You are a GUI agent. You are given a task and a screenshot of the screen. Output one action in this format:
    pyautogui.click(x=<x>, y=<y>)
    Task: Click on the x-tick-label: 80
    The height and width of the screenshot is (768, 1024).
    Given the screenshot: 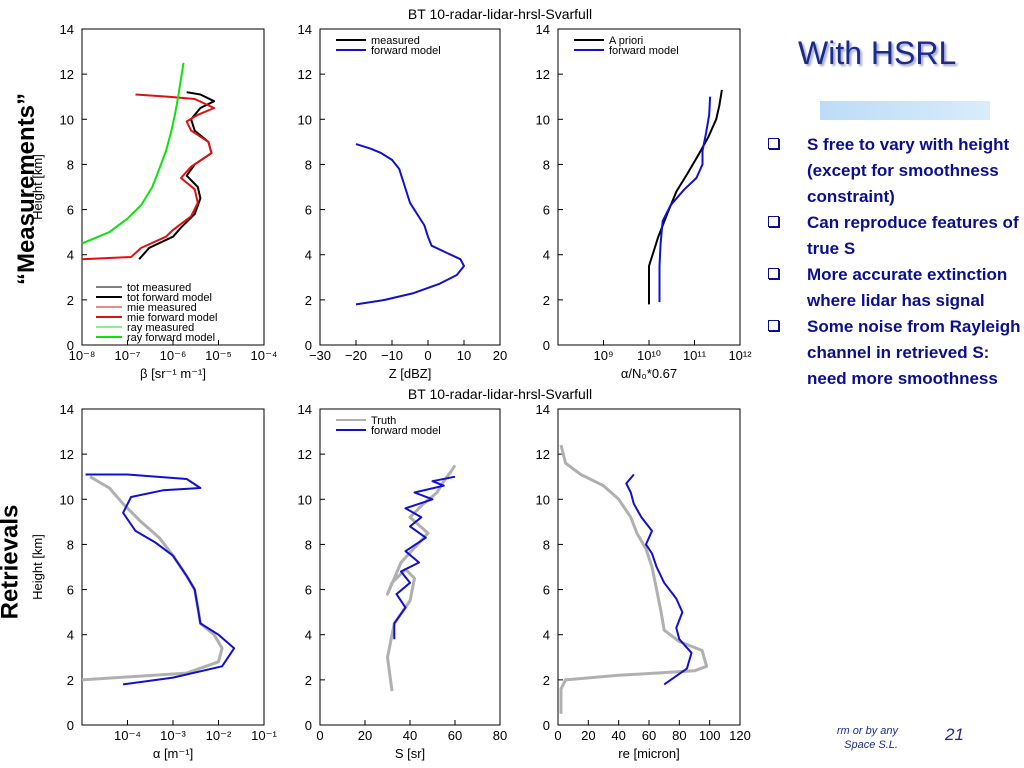 What is the action you would take?
    pyautogui.click(x=500, y=735)
    